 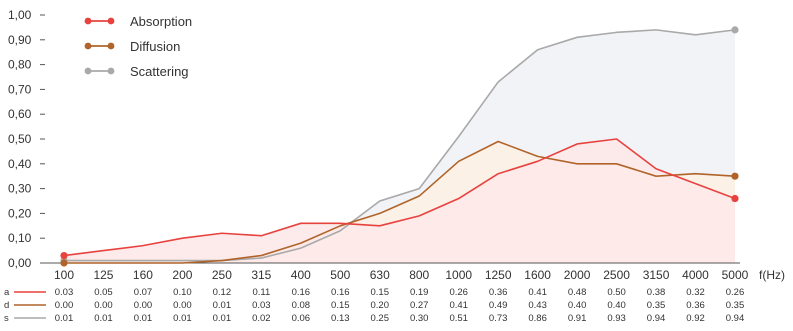 What do you see at coordinates (735, 198) in the screenshot?
I see `marker-absorption-end` at bounding box center [735, 198].